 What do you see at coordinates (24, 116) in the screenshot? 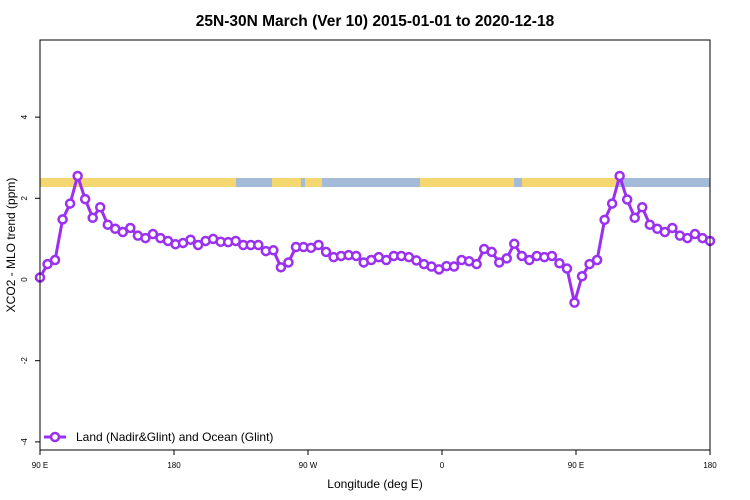
I see `y-tick-label: 4` at bounding box center [24, 116].